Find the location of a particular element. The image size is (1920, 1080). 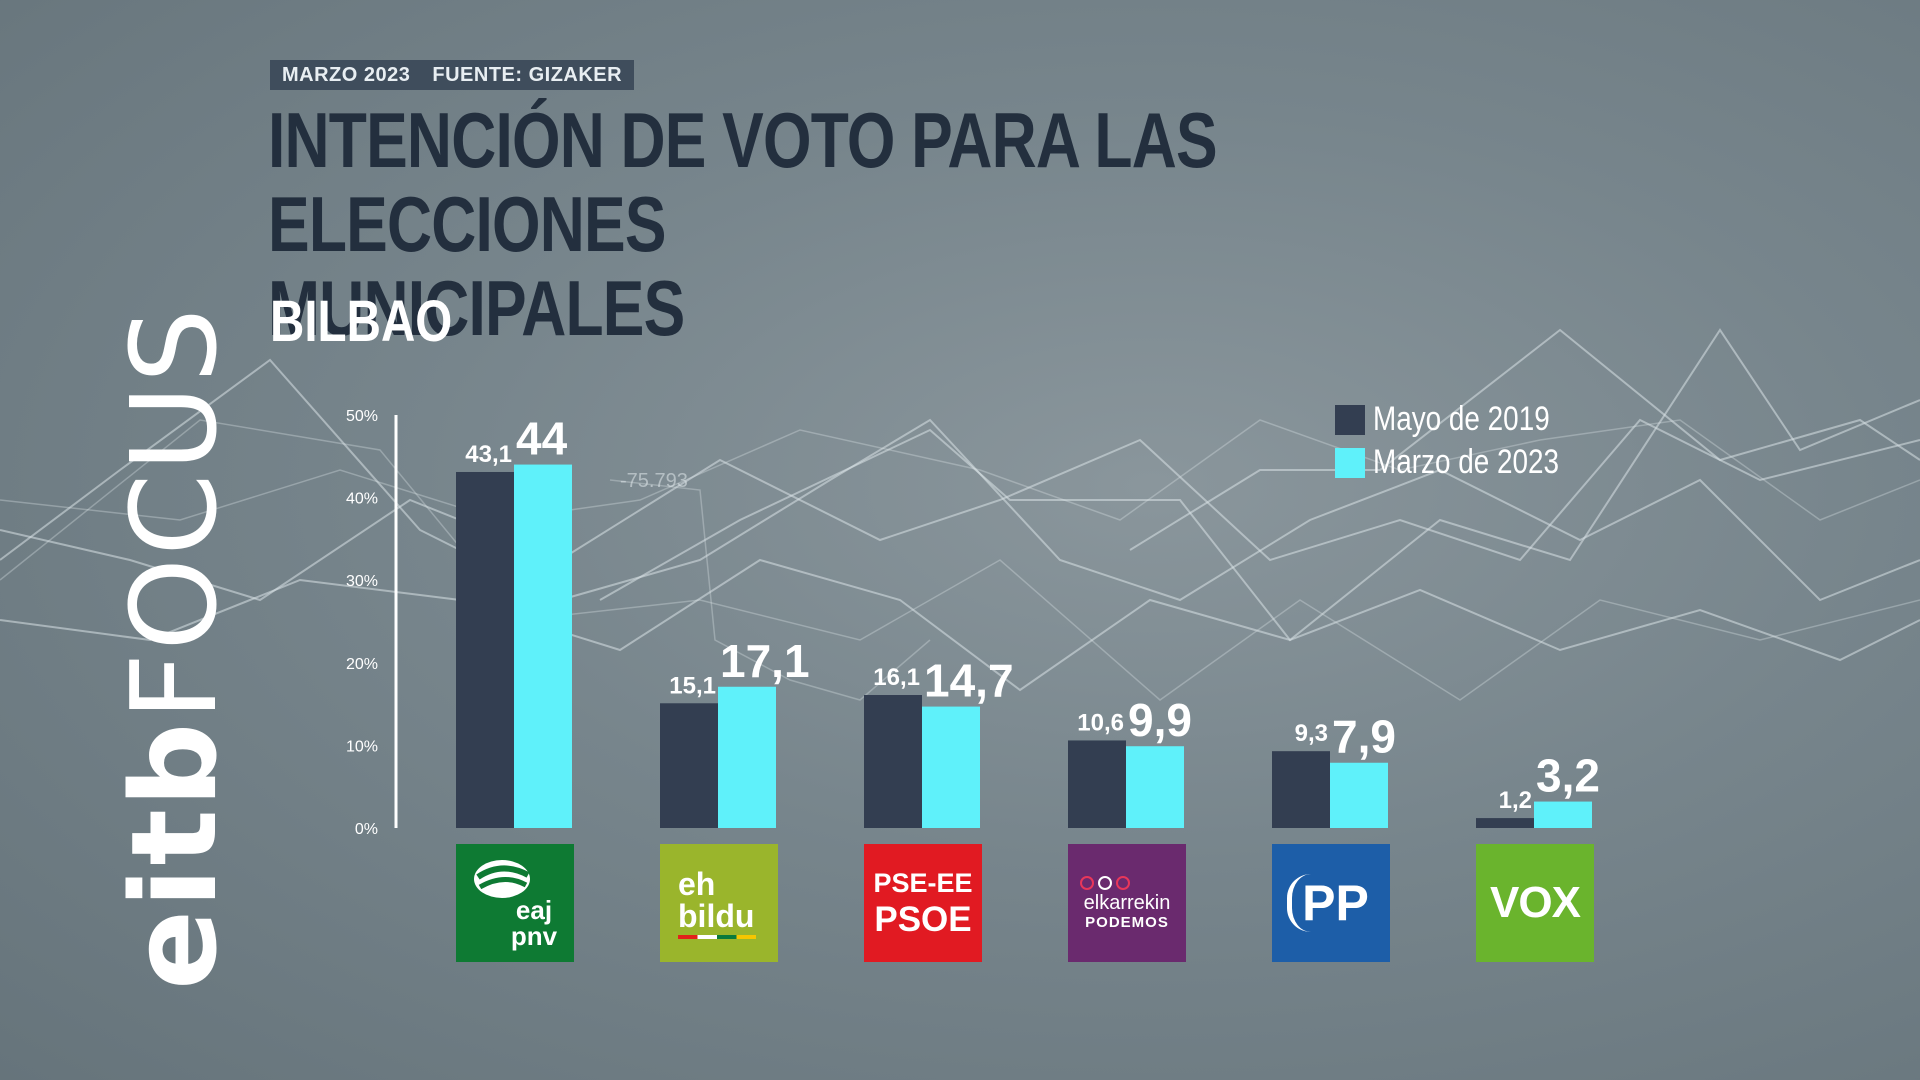

source-tag: MARZO 2023 FUENTE: GIZAKER is located at coordinates (452, 75).